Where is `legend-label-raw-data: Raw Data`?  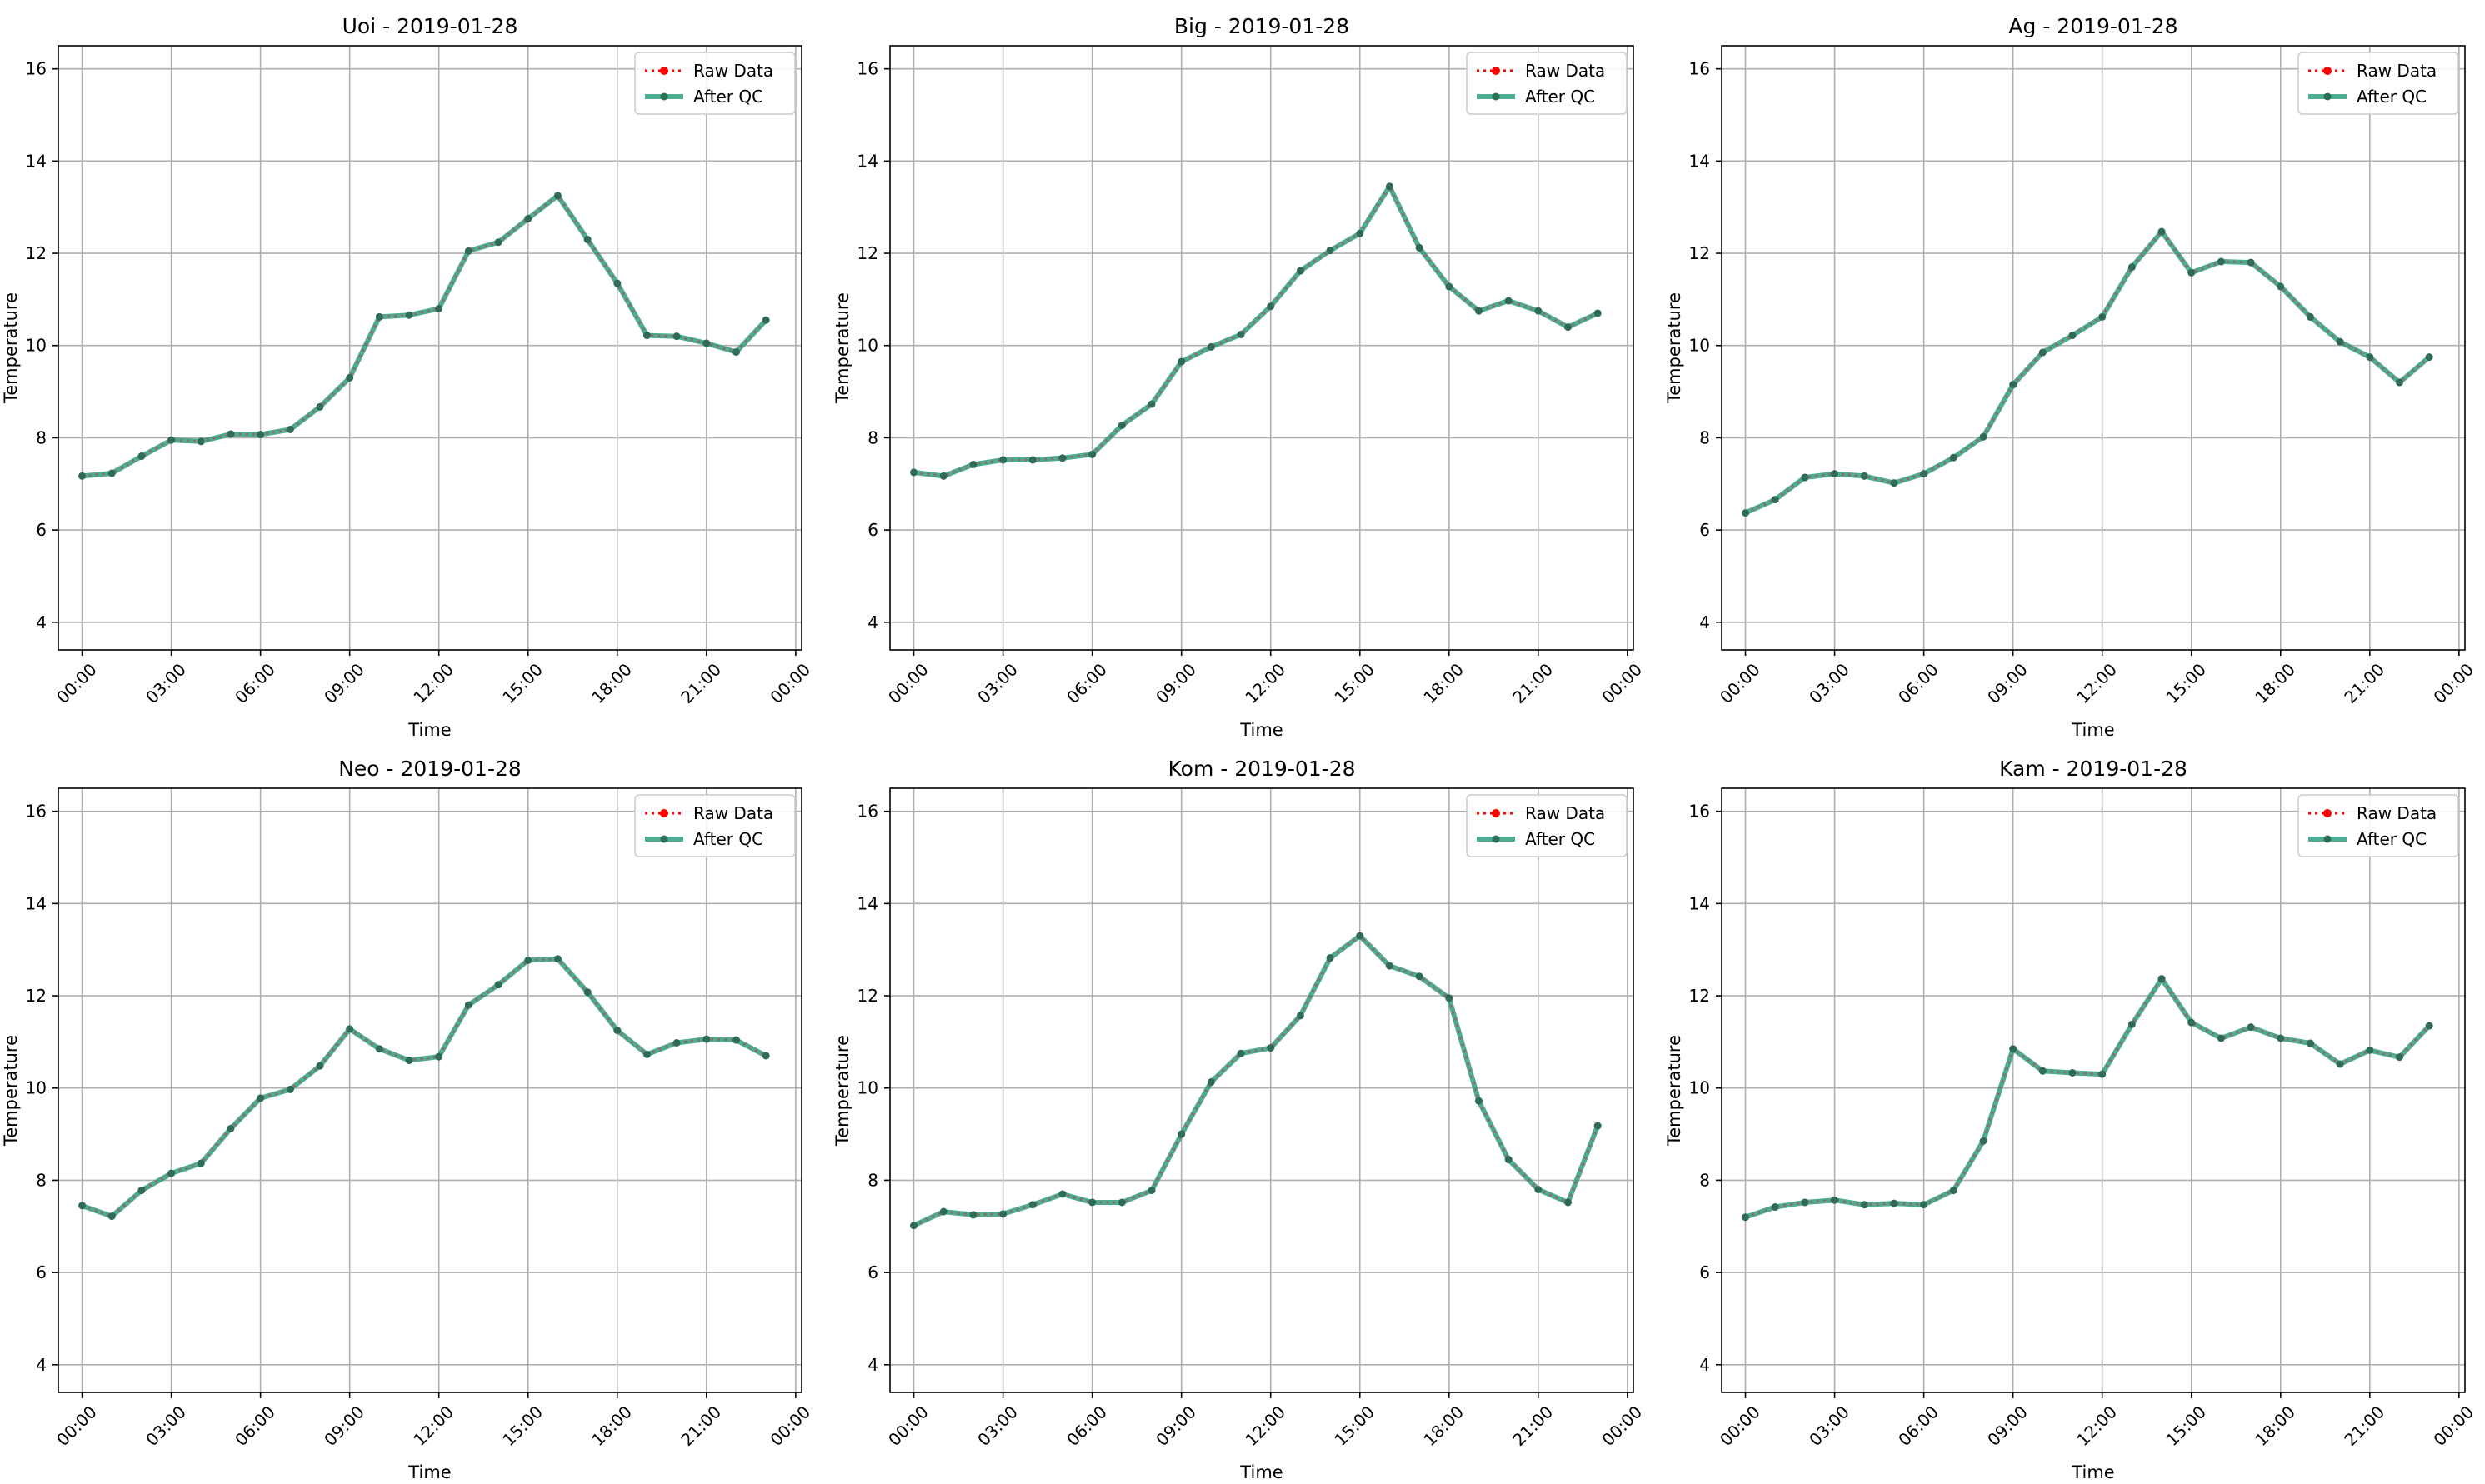 legend-label-raw-data: Raw Data is located at coordinates (2397, 71).